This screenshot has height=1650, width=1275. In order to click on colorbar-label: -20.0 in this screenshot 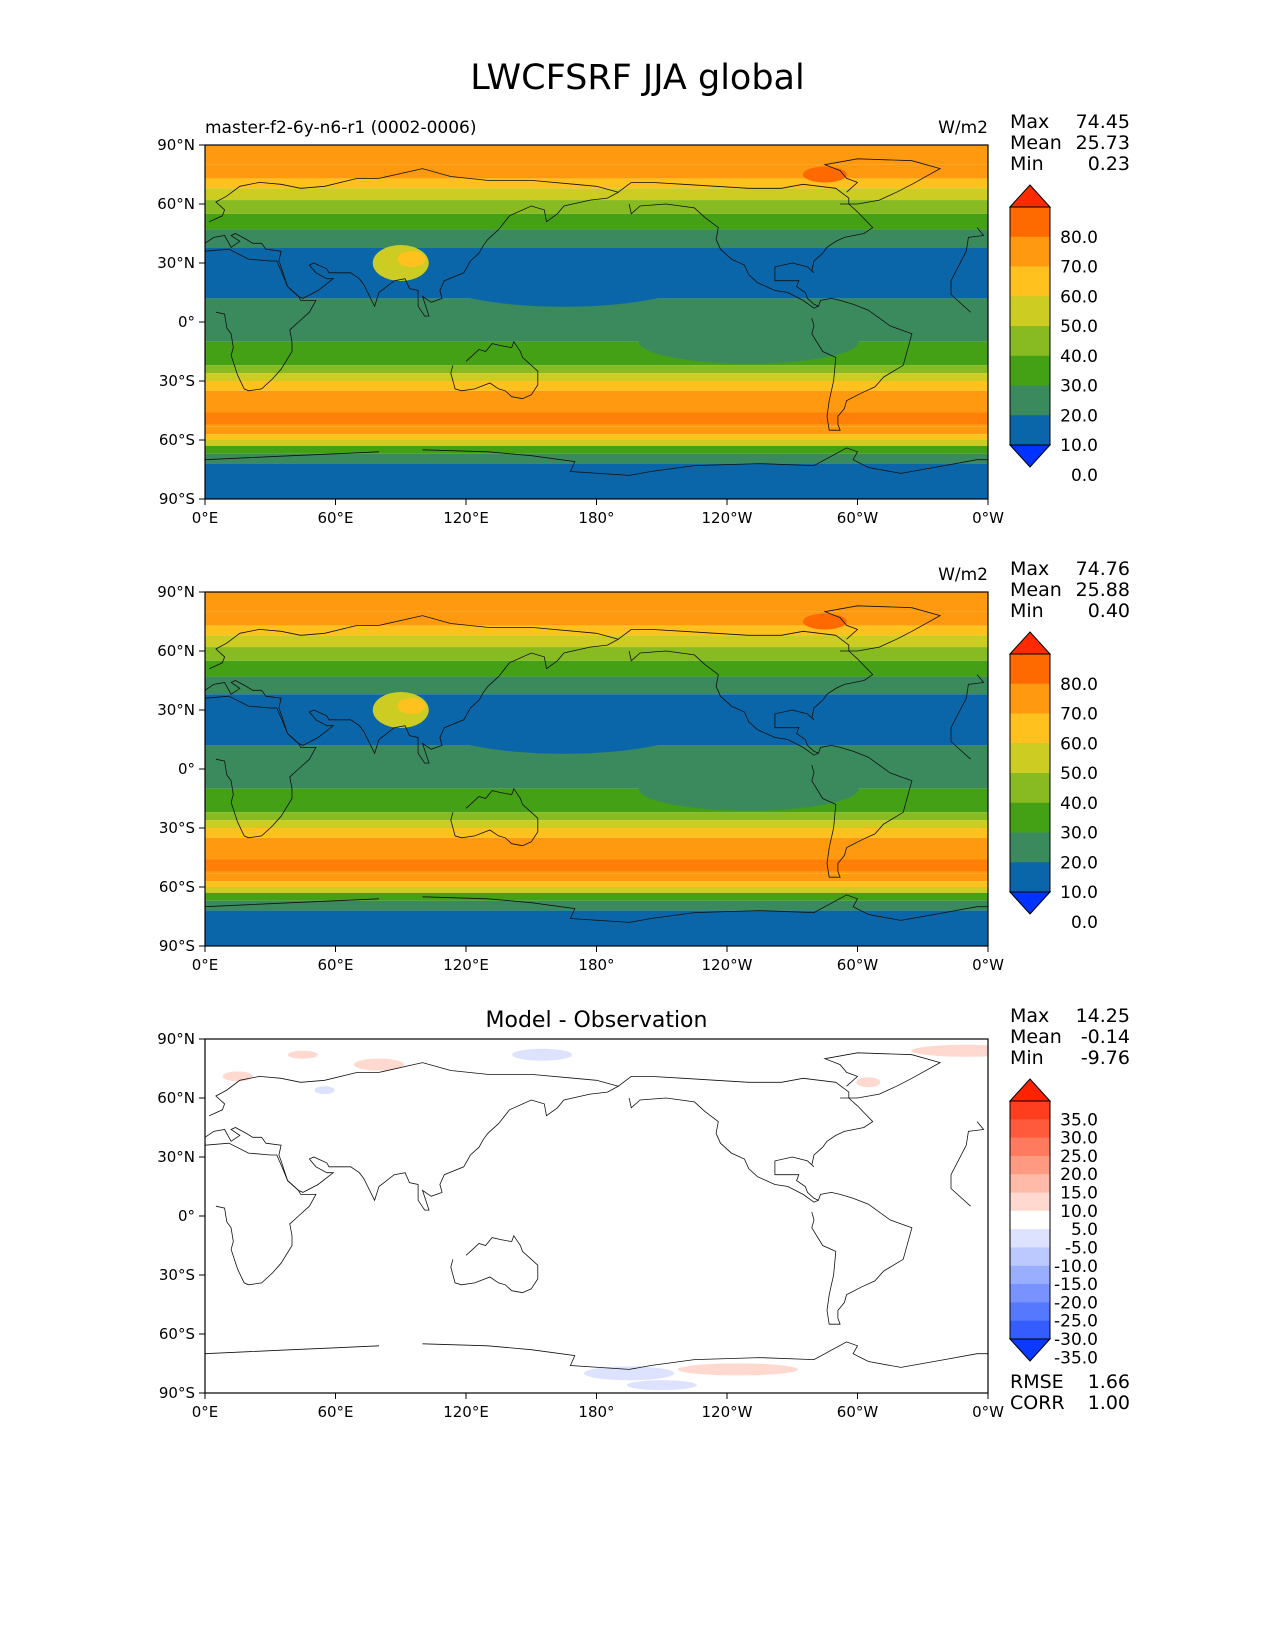, I will do `click(1076, 1303)`.